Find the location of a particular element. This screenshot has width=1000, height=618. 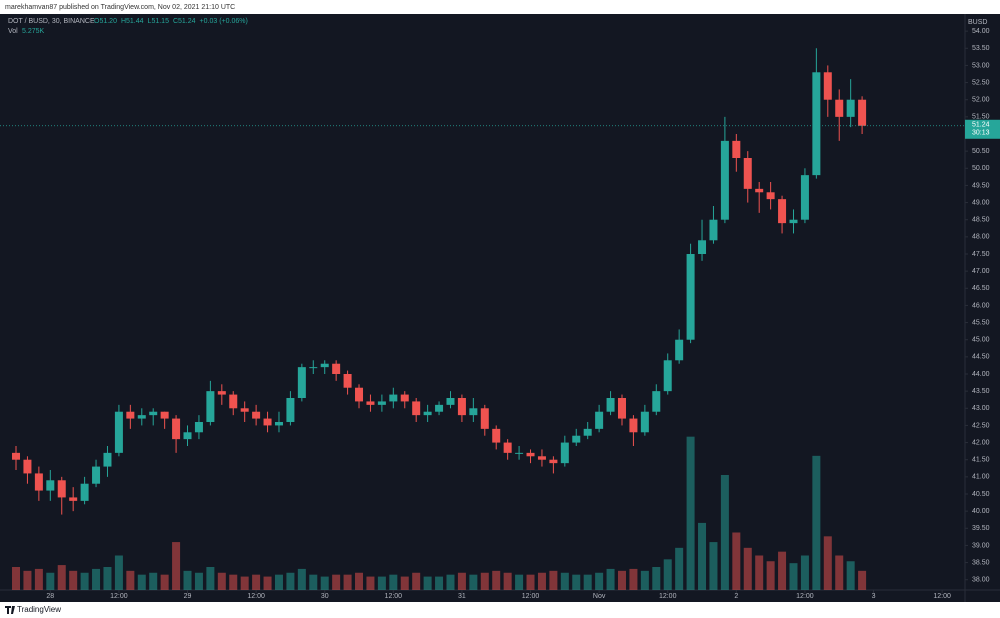

ohlc-value: C51.24 is located at coordinates (184, 21).